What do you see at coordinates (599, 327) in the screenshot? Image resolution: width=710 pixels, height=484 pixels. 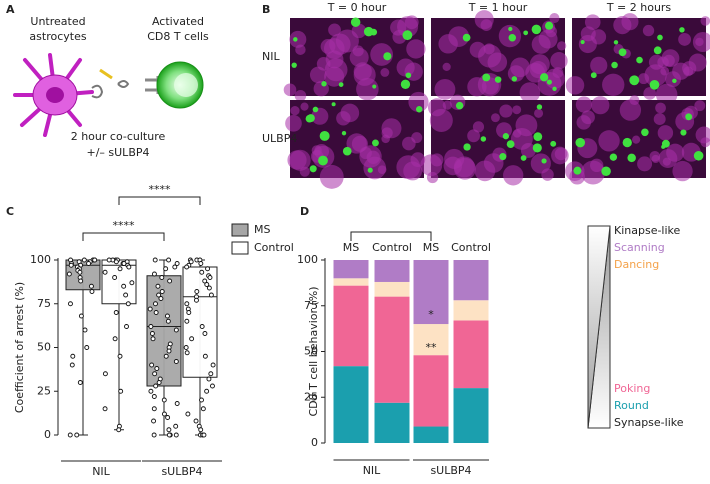 I see `gradient-wedge` at bounding box center [599, 327].